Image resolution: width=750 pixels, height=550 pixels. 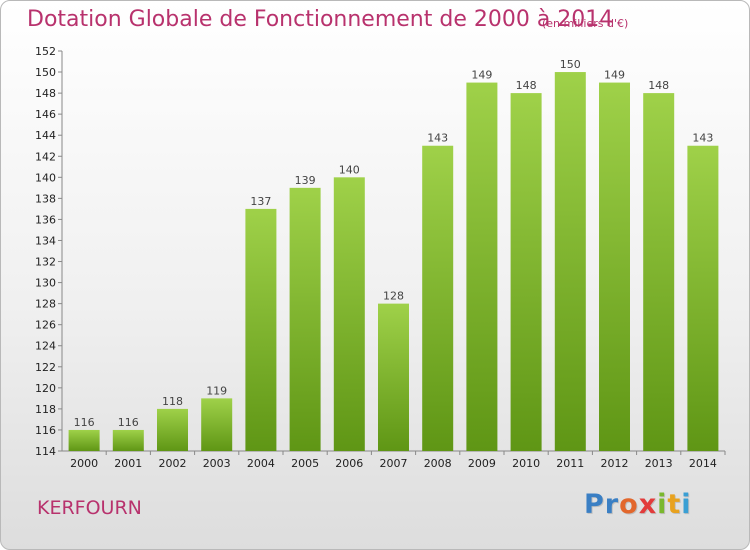 I want to click on data-label-2001: 116, so click(x=128, y=422).